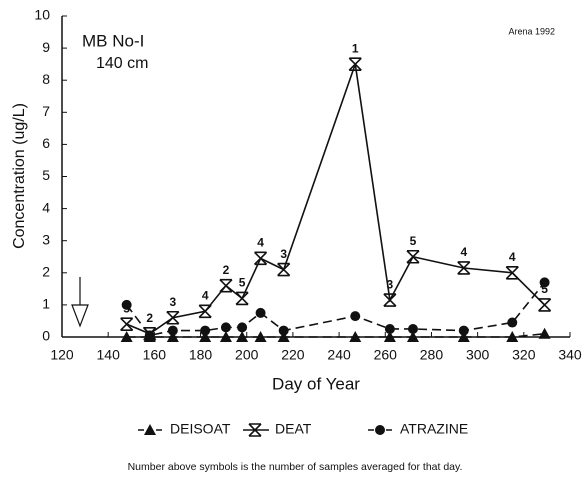 This screenshot has width=587, height=485. Describe the element at coordinates (432, 355) in the screenshot. I see `x-tick-label: 280` at that location.